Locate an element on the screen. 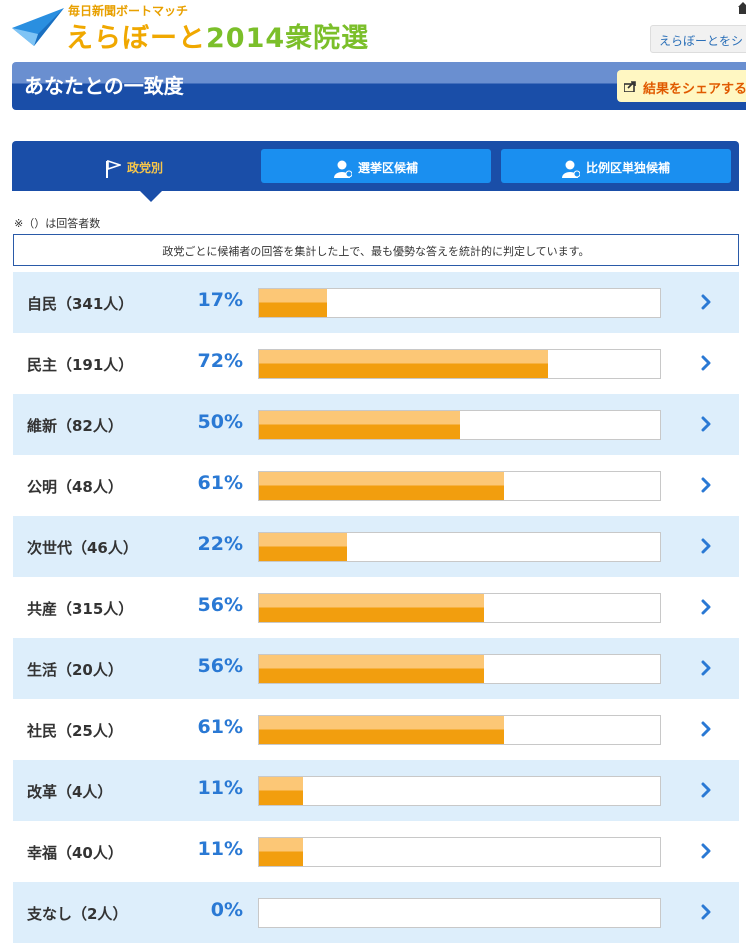 Image resolution: width=746 pixels, height=949 pixels. tab-party: 政党別 is located at coordinates (134, 166).